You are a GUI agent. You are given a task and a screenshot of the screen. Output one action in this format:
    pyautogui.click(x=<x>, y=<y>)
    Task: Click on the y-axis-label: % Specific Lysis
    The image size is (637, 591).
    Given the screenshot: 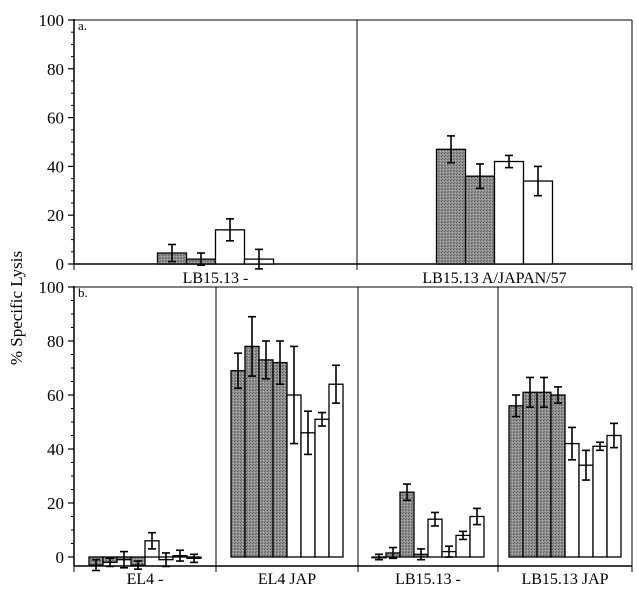 What is the action you would take?
    pyautogui.click(x=16, y=308)
    